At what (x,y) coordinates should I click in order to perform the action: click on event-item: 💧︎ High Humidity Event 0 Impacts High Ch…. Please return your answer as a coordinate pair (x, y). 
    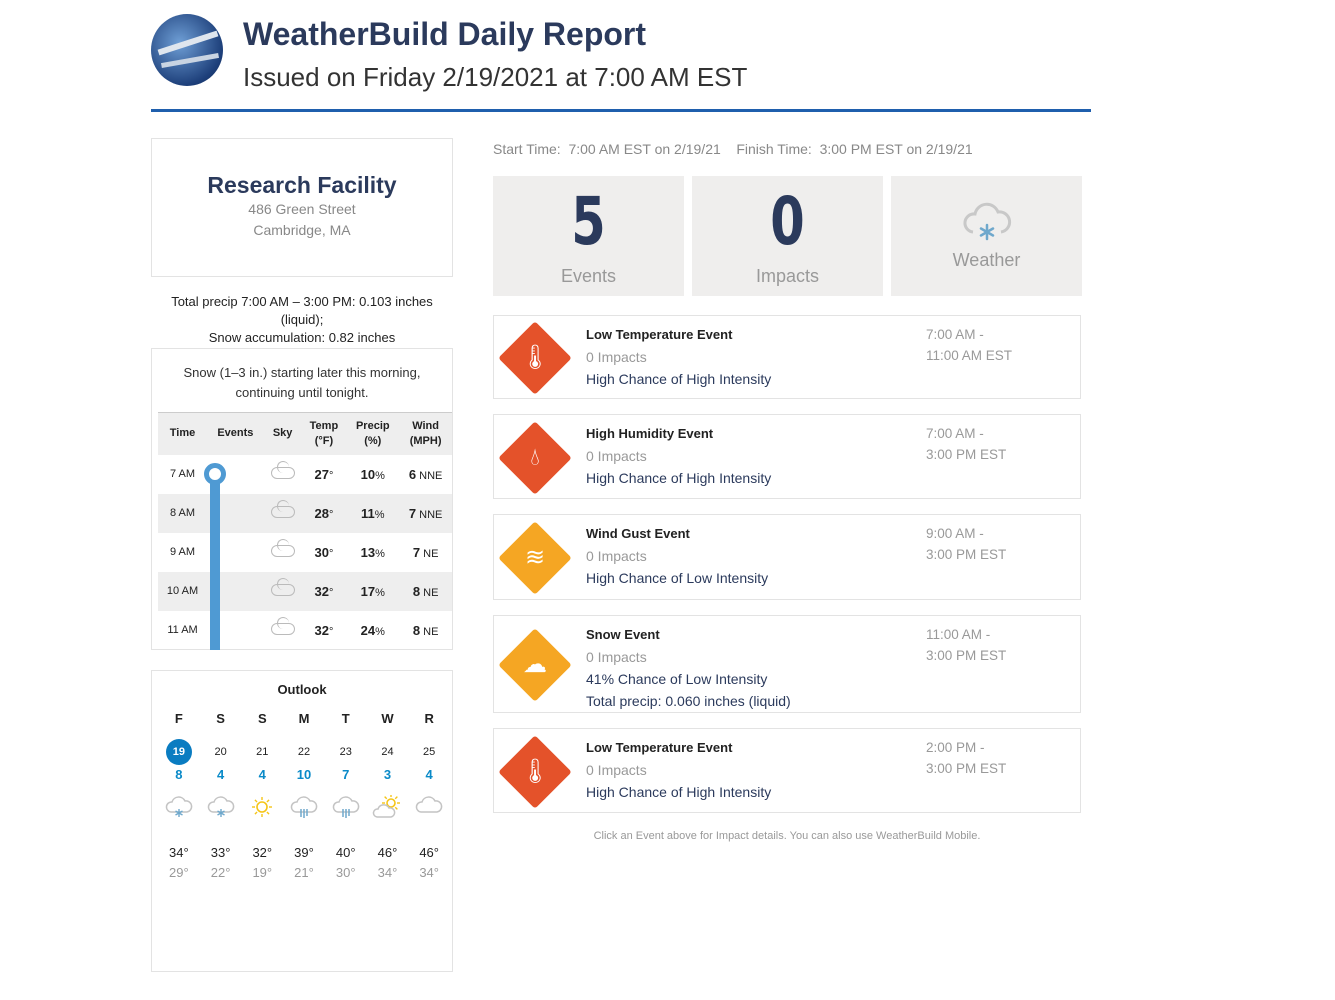
    Looking at the image, I should click on (787, 456).